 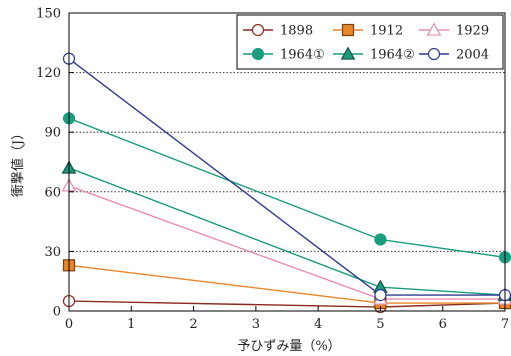 I want to click on x-tick-label-1: 1, so click(x=131, y=324).